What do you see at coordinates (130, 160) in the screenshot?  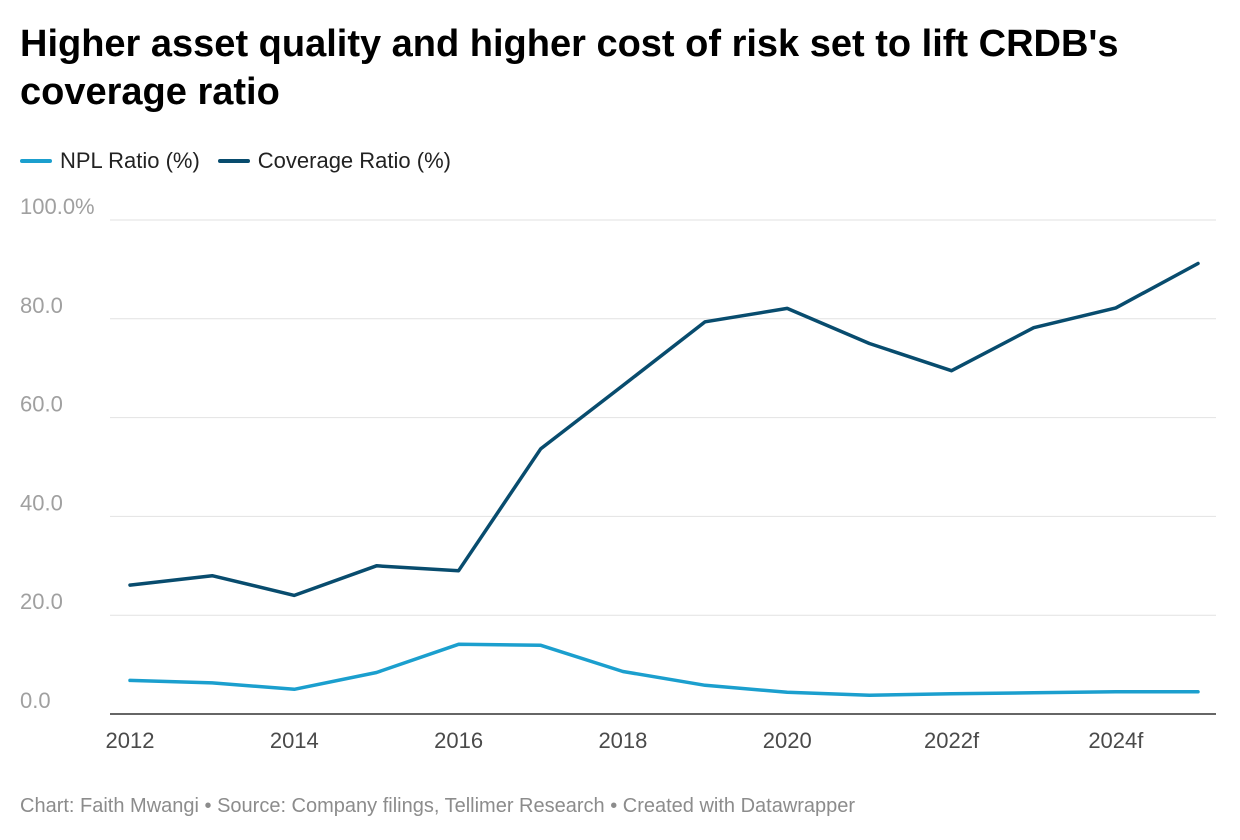 I see `legend-label-npl-ratio: NPL Ratio (%)` at bounding box center [130, 160].